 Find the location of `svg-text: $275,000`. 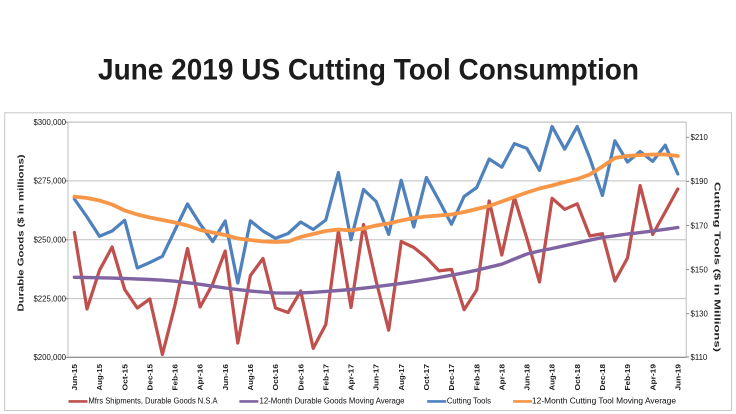

svg-text: $275,000 is located at coordinates (49, 181).